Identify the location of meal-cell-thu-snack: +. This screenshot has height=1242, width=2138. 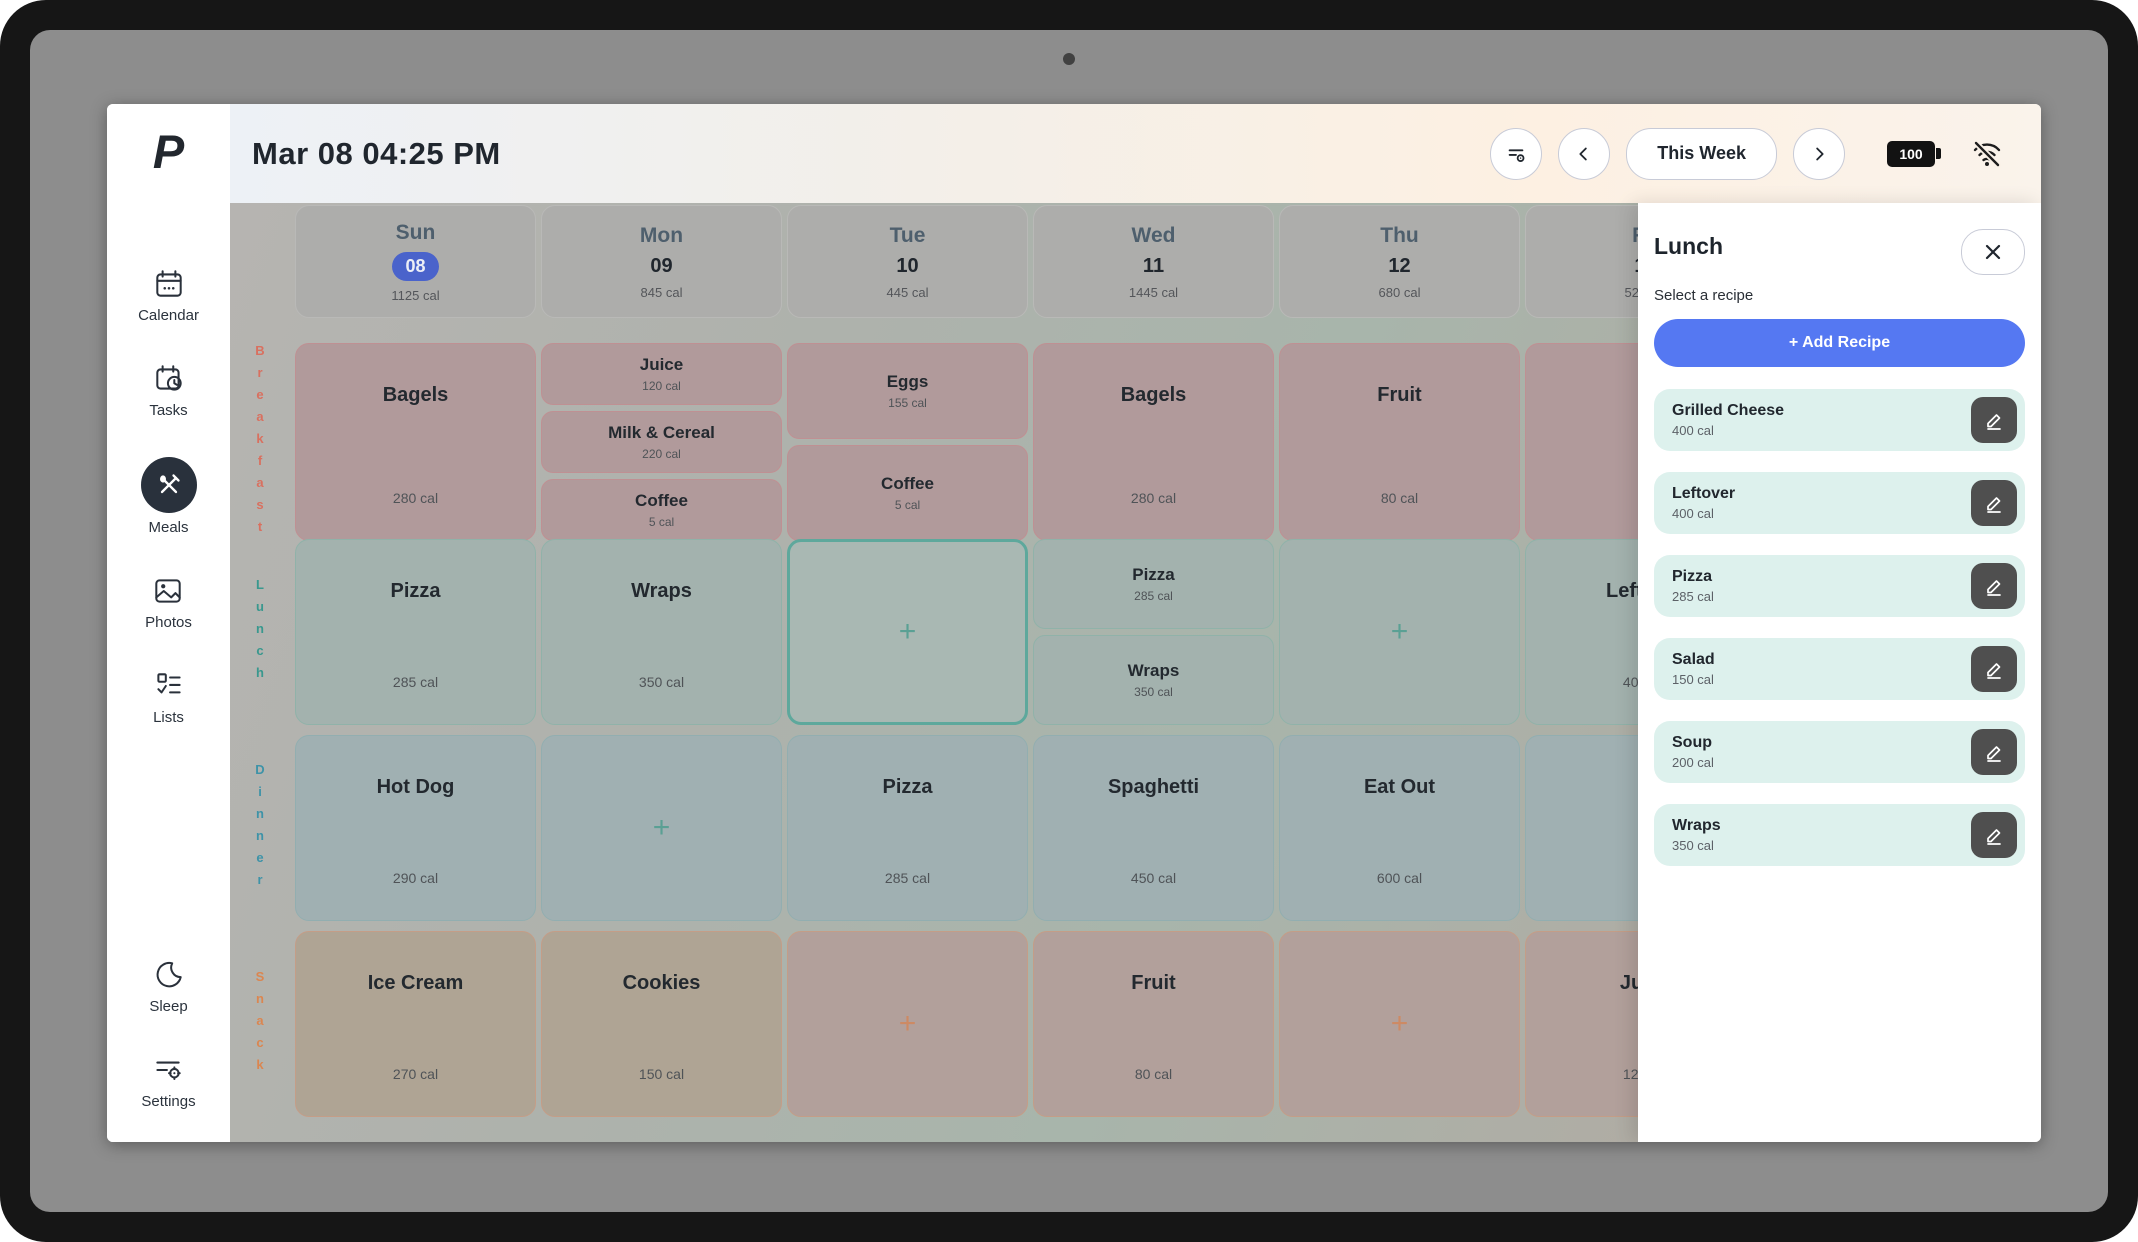
(1399, 1024).